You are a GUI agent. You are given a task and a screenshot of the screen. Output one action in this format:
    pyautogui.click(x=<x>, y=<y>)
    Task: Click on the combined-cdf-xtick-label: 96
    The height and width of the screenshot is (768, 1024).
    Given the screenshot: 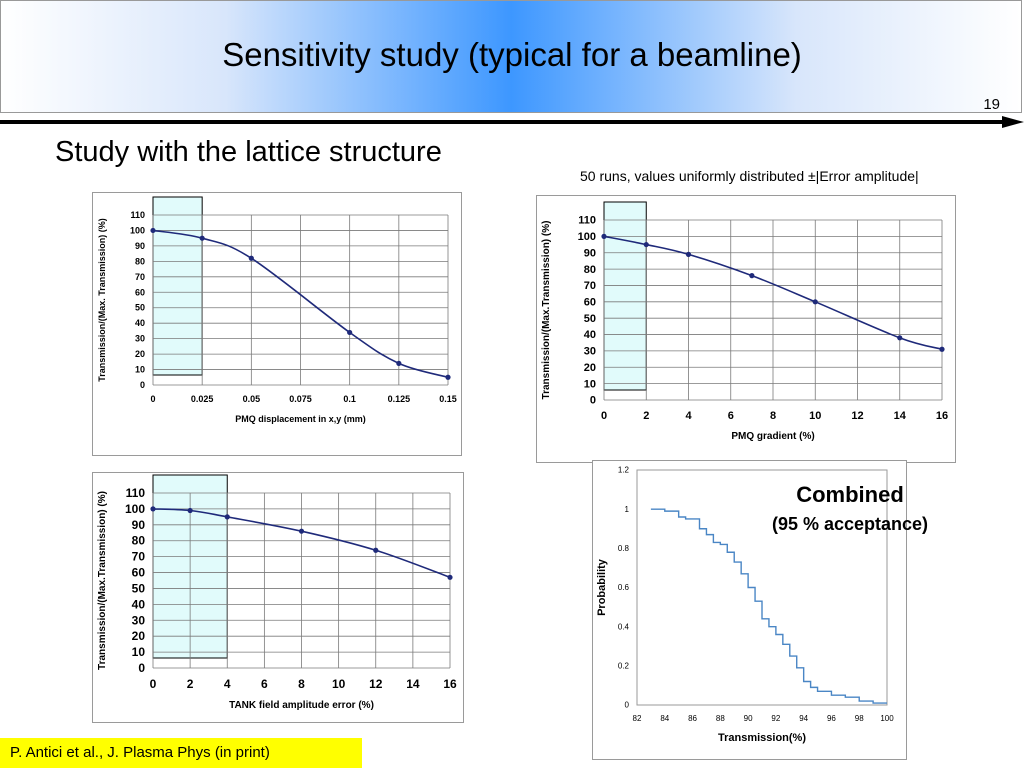 What is the action you would take?
    pyautogui.click(x=831, y=718)
    